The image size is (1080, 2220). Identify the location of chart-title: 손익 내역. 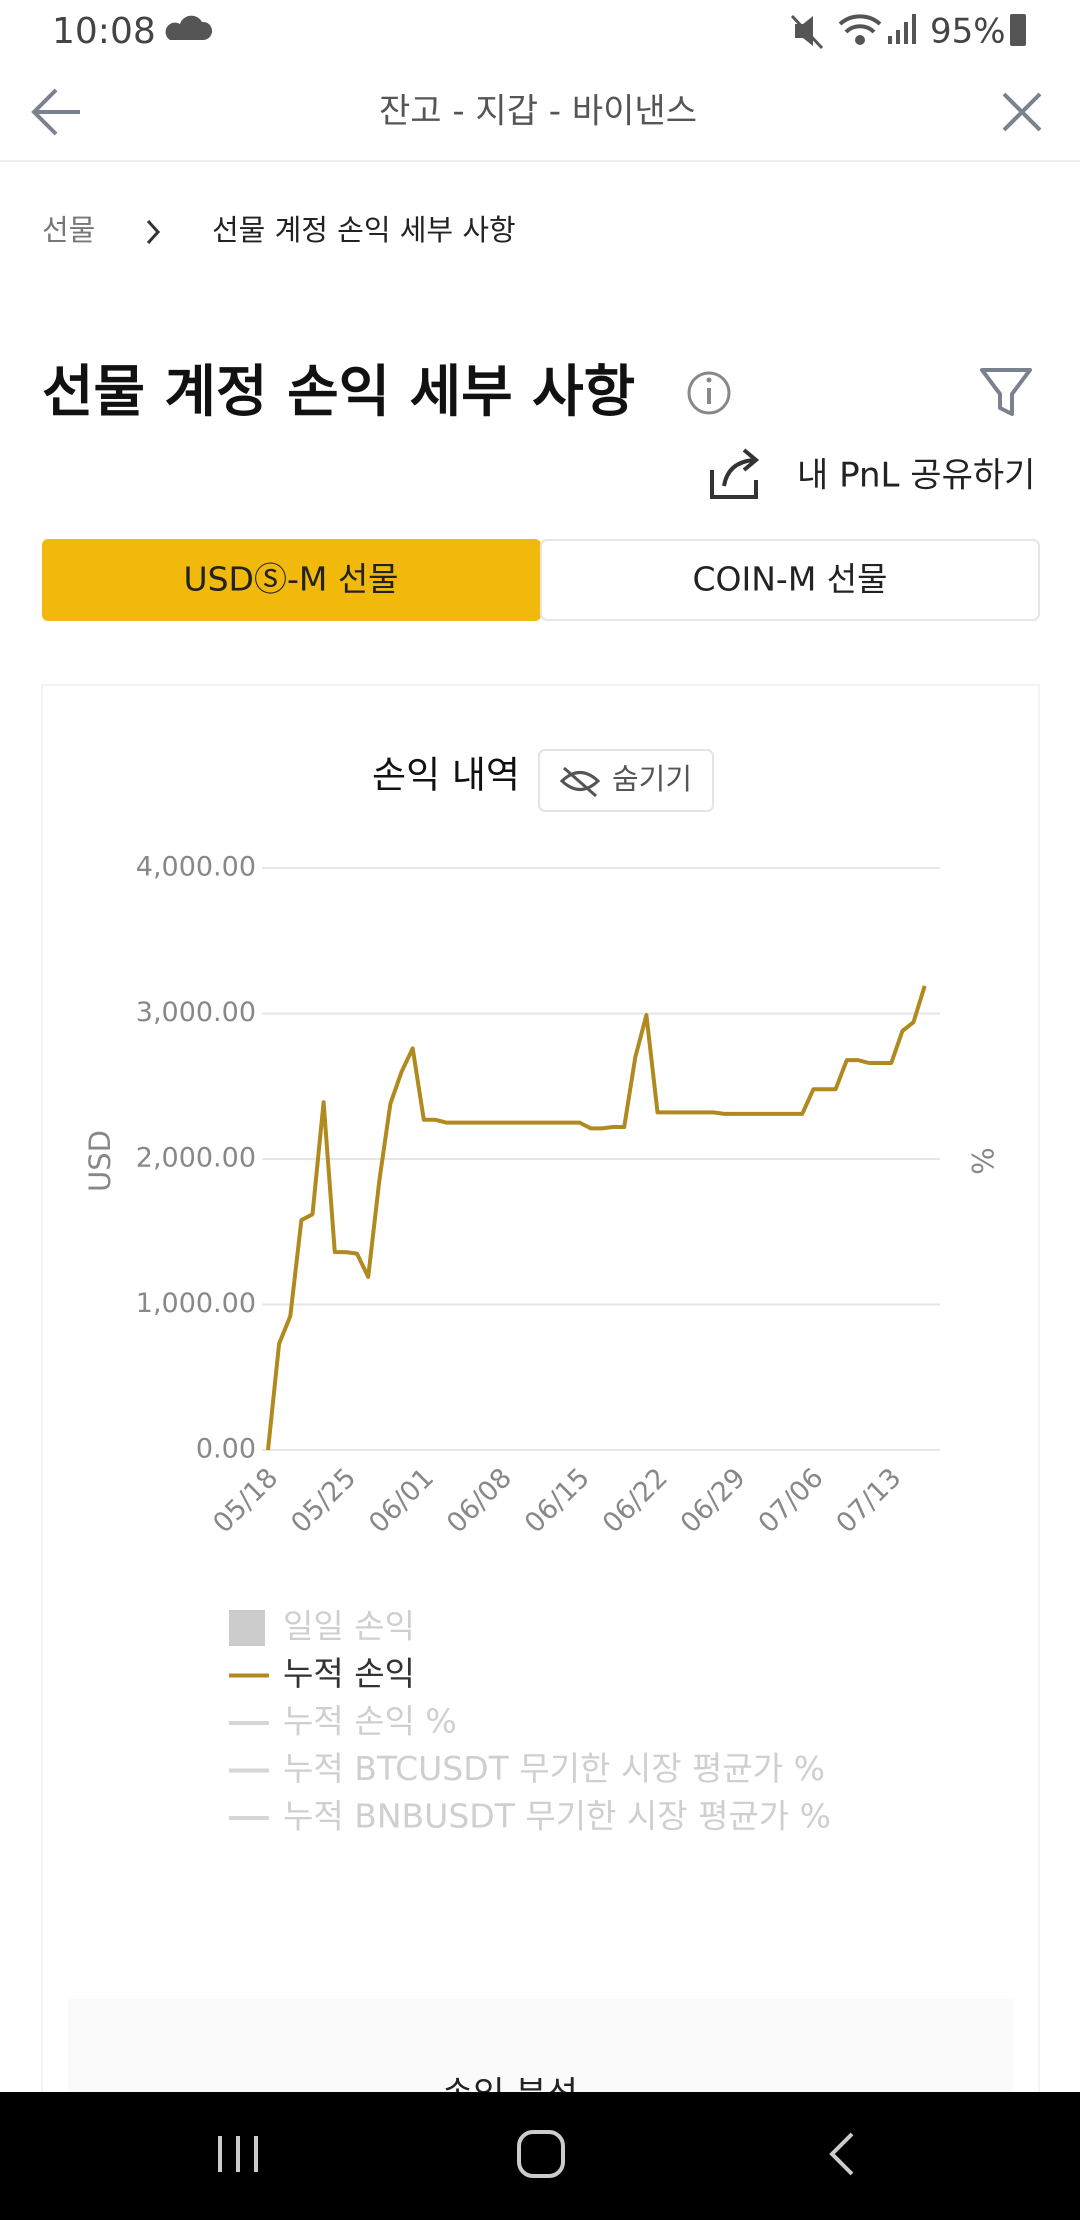
(446, 775).